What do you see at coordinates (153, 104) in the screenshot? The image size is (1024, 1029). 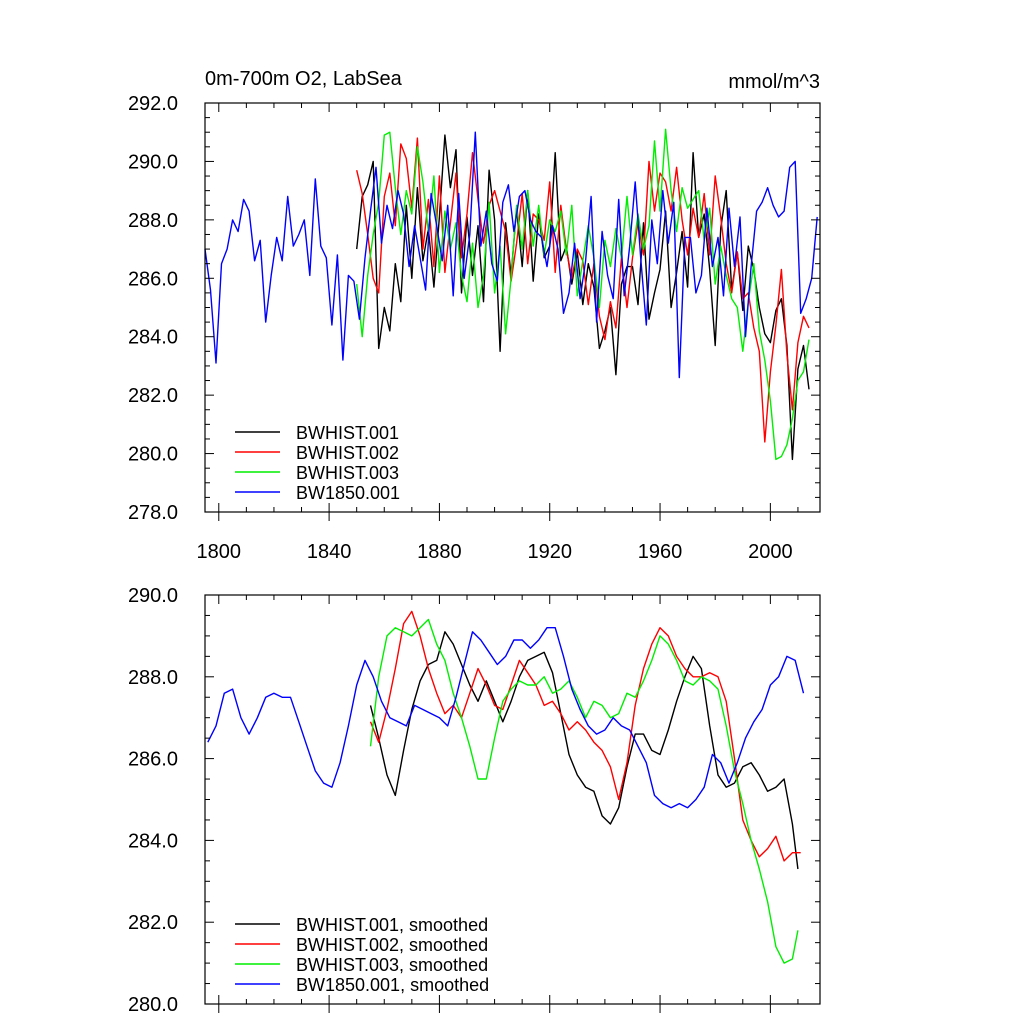 I see `y-tick-label: 292.0` at bounding box center [153, 104].